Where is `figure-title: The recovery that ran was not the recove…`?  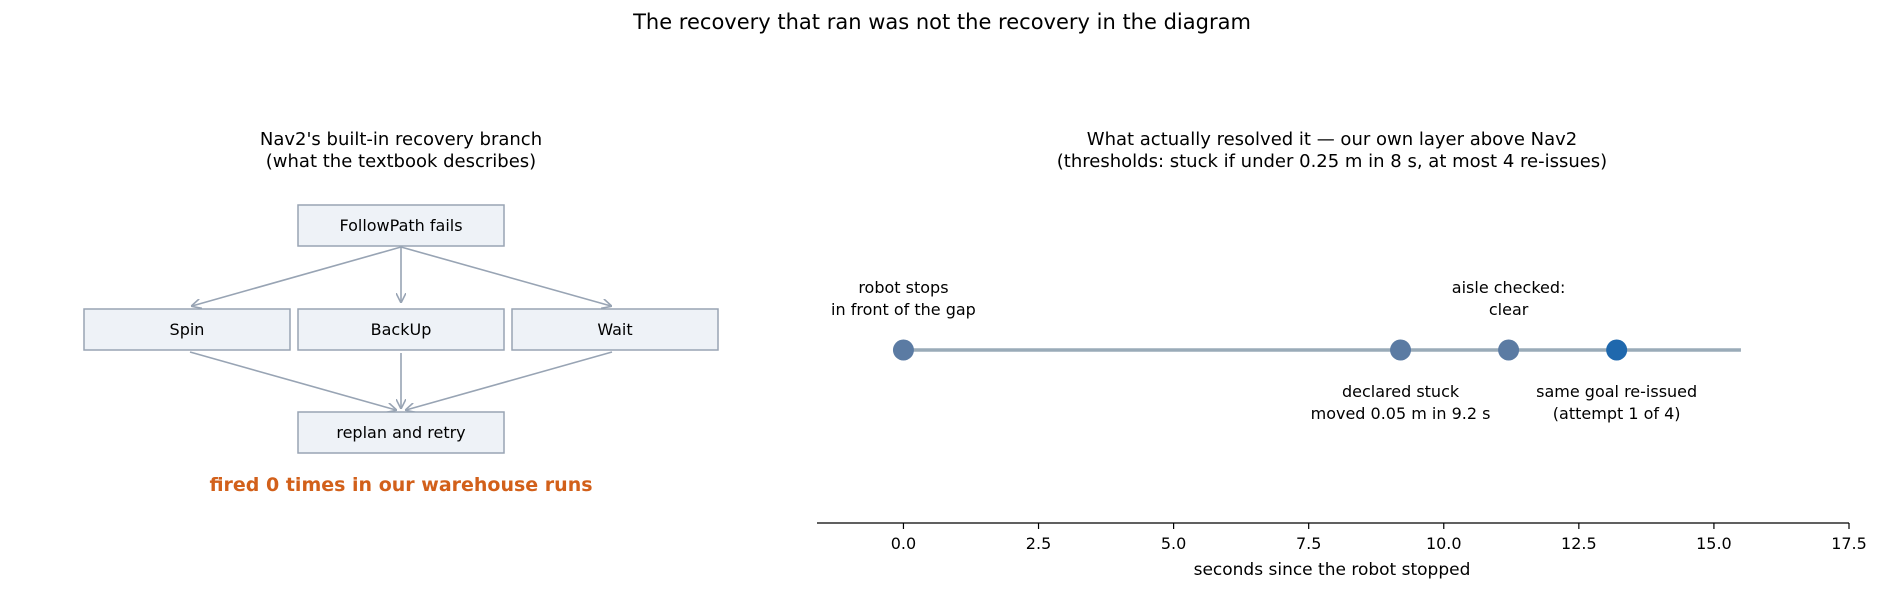
figure-title: The recovery that ran was not the recove… is located at coordinates (941, 22).